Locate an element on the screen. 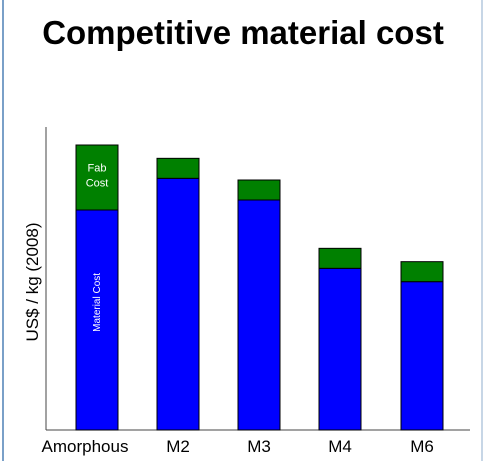  fab-cost-label: Fab is located at coordinates (97, 169).